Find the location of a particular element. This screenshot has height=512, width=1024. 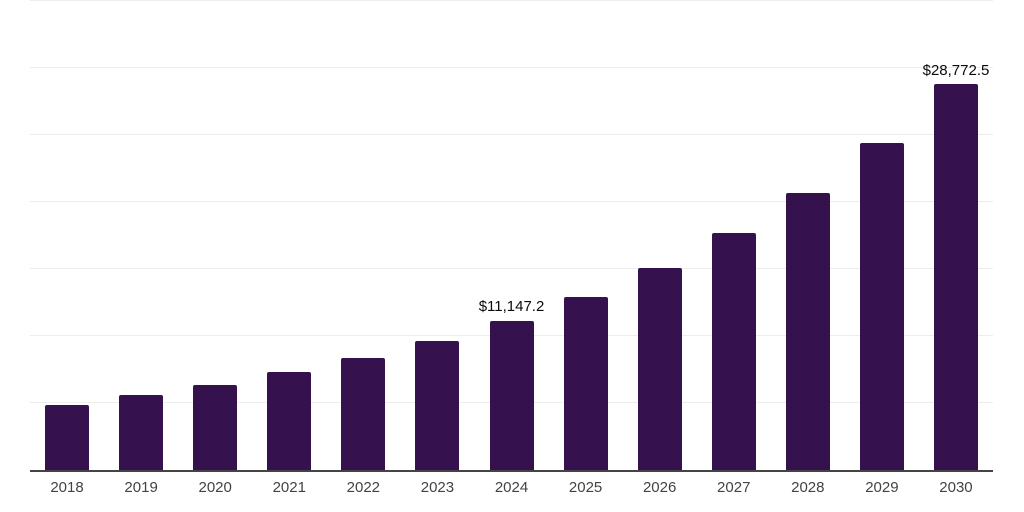

bar-column-2018 is located at coordinates (67, 235).